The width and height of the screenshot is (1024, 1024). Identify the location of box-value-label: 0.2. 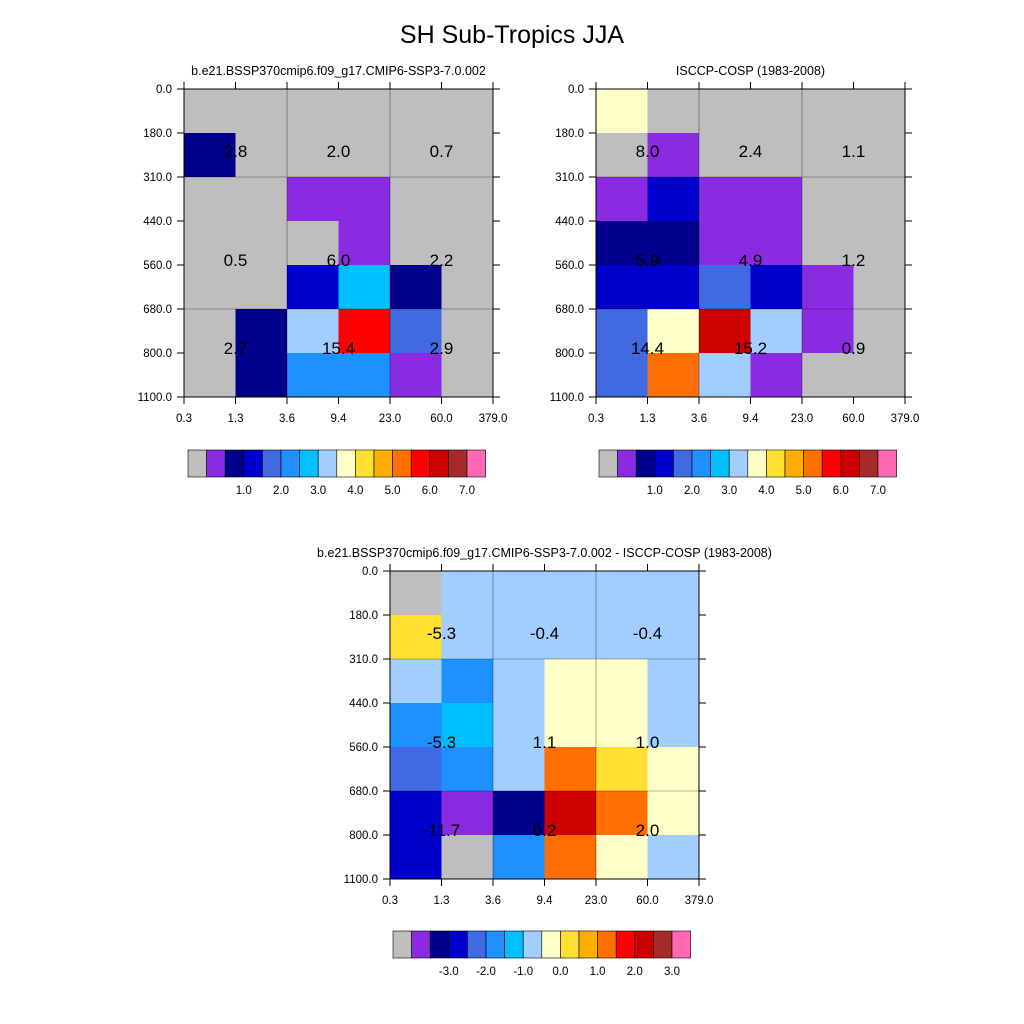
(545, 830).